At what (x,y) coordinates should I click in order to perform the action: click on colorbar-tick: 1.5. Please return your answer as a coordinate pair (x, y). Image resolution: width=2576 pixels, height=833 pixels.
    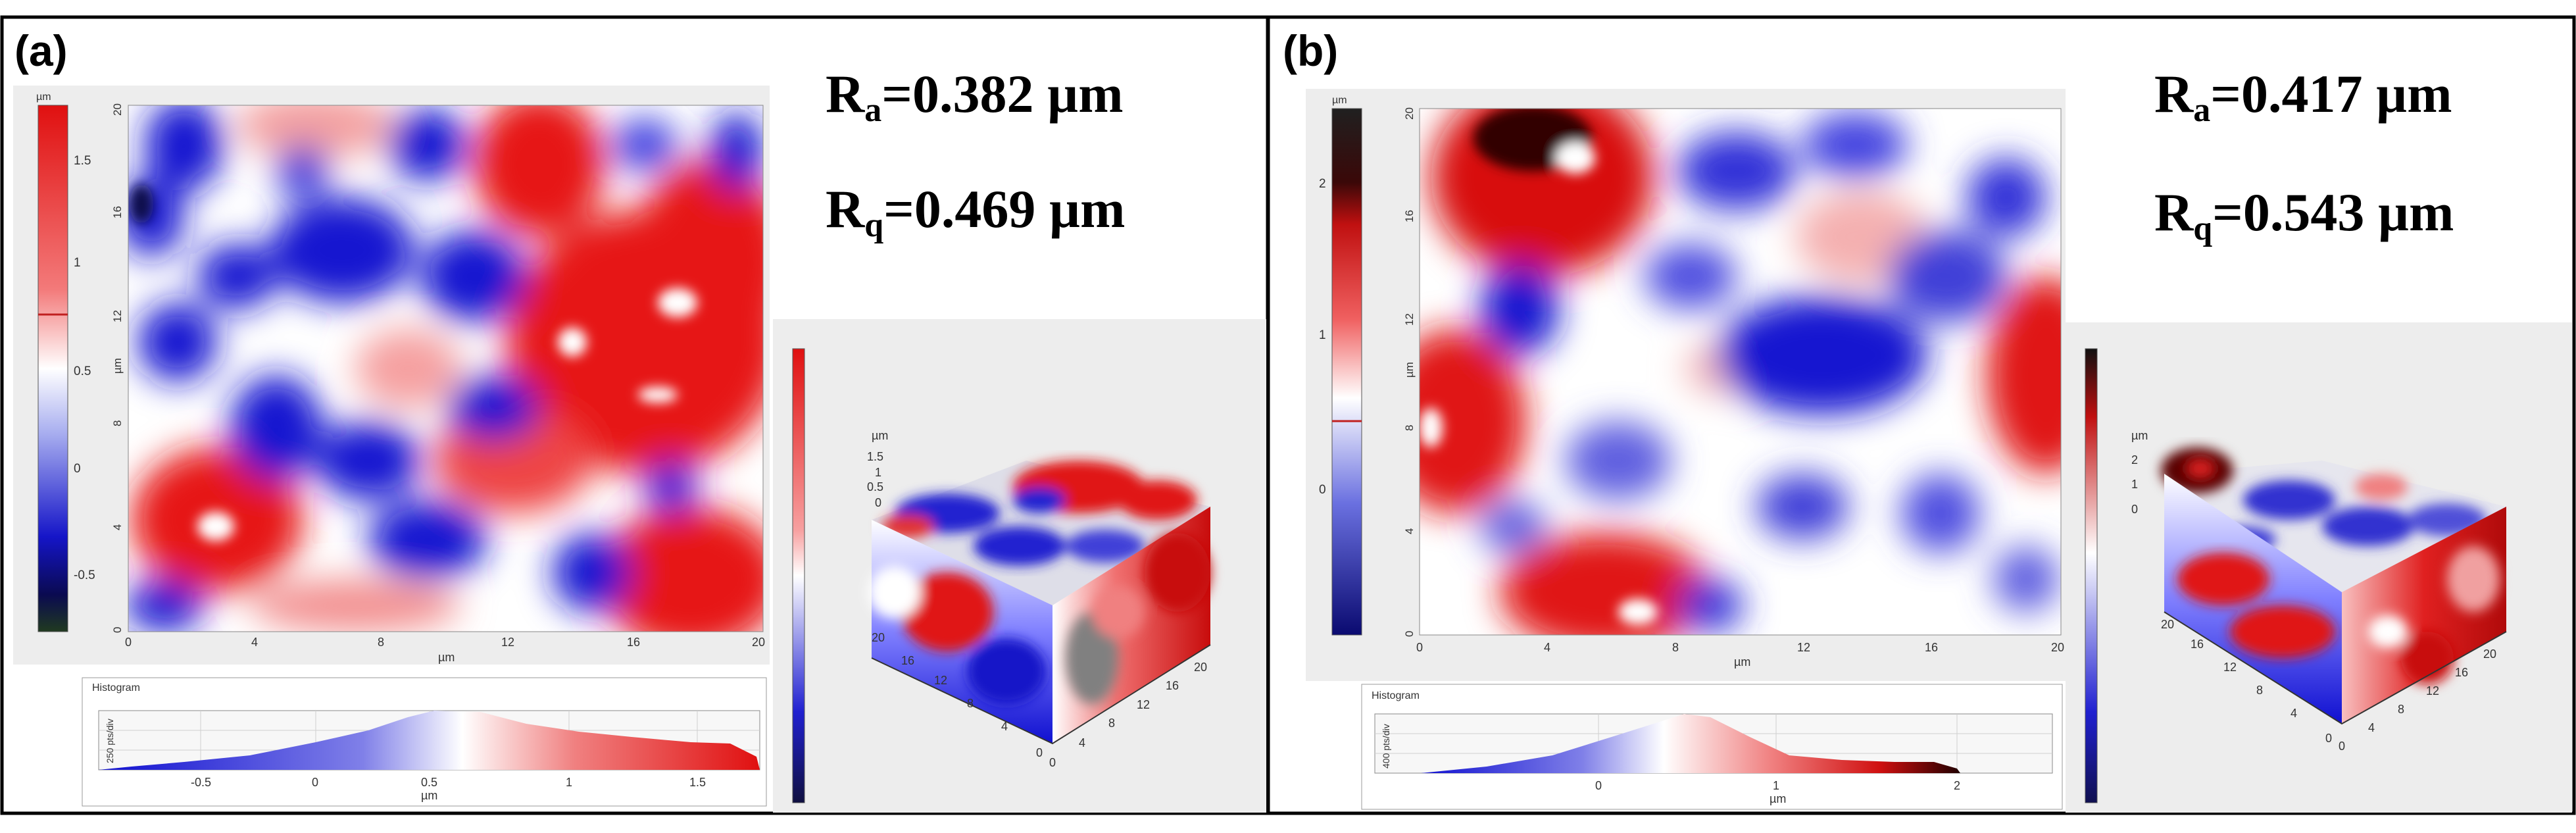
    Looking at the image, I should click on (82, 161).